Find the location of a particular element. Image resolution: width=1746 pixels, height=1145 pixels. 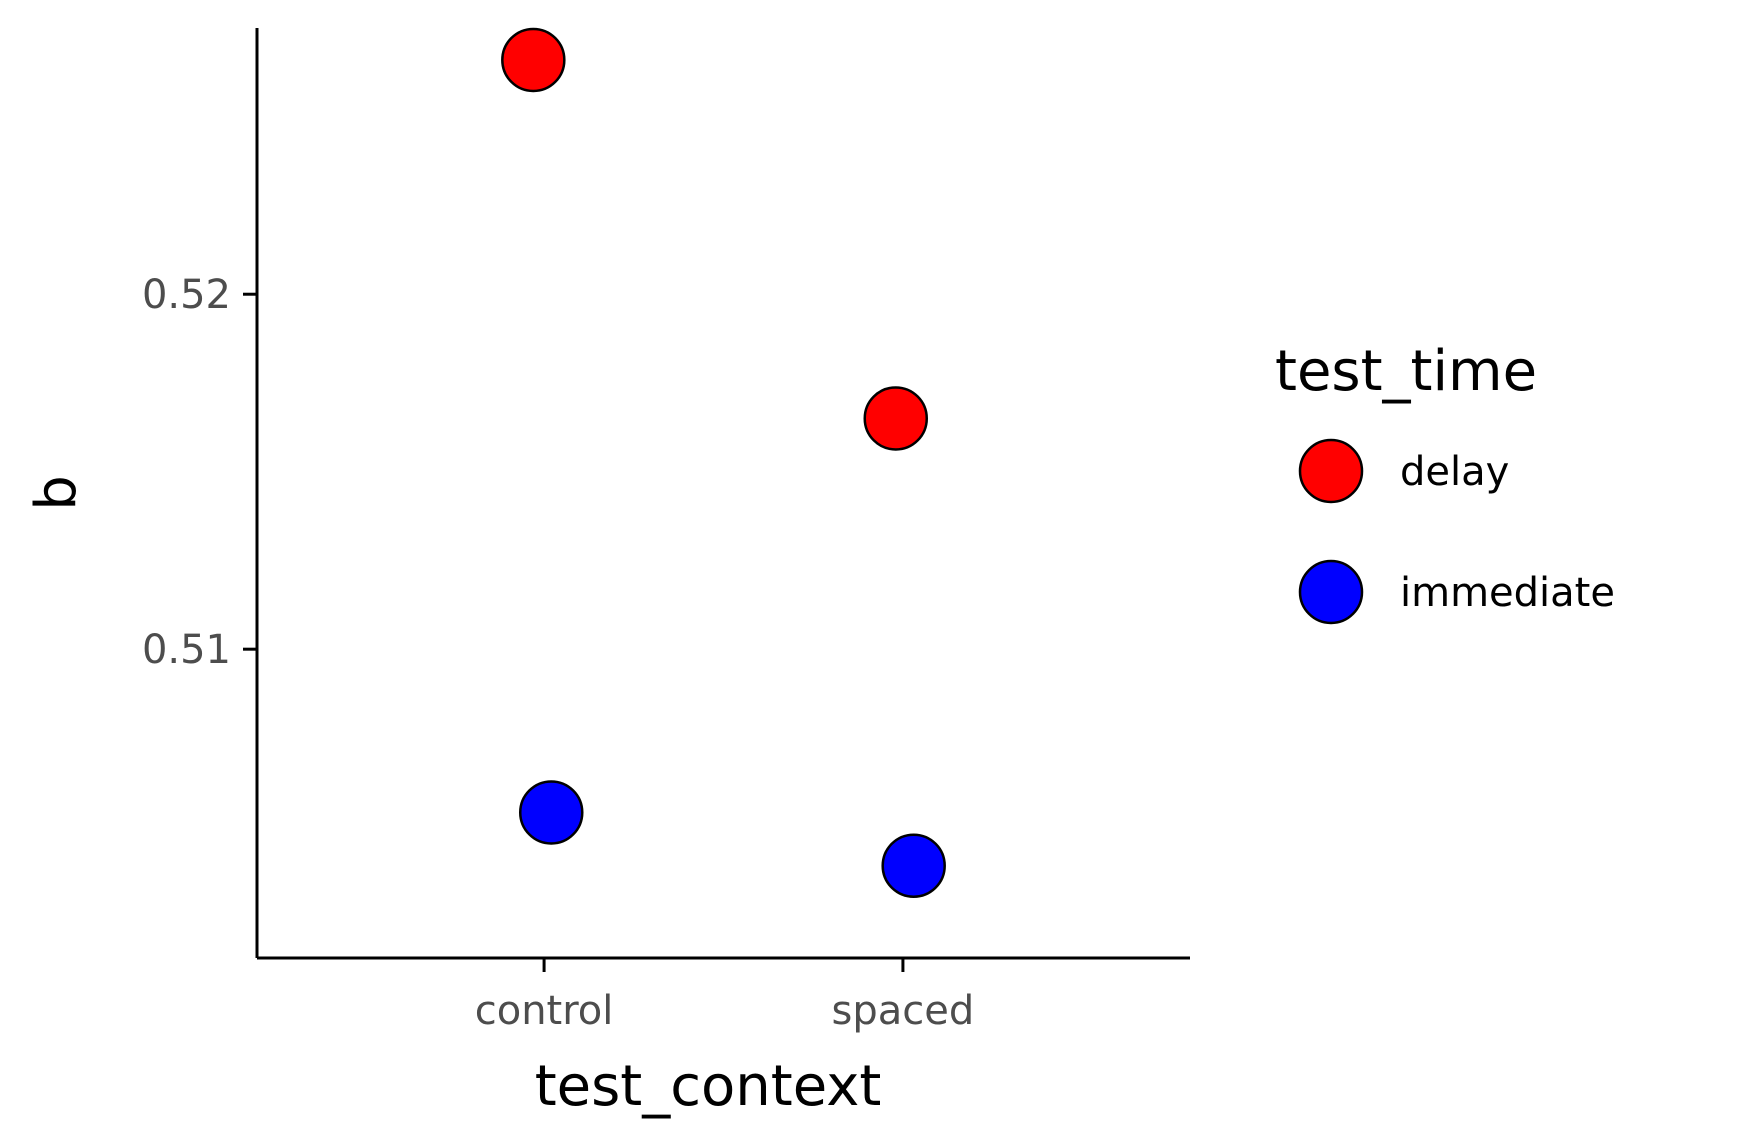

x-tick-label: spaced is located at coordinates (903, 1011).